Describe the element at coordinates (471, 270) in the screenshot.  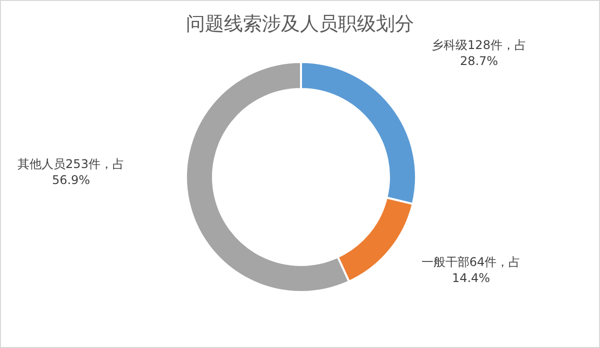
I see `slice-label: 一般干部64件，占14.4%` at that location.